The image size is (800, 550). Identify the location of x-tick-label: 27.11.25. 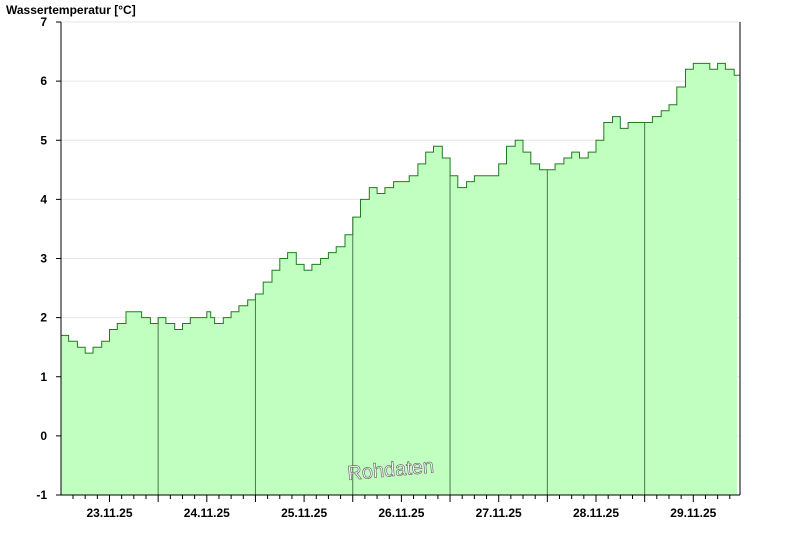
(499, 513).